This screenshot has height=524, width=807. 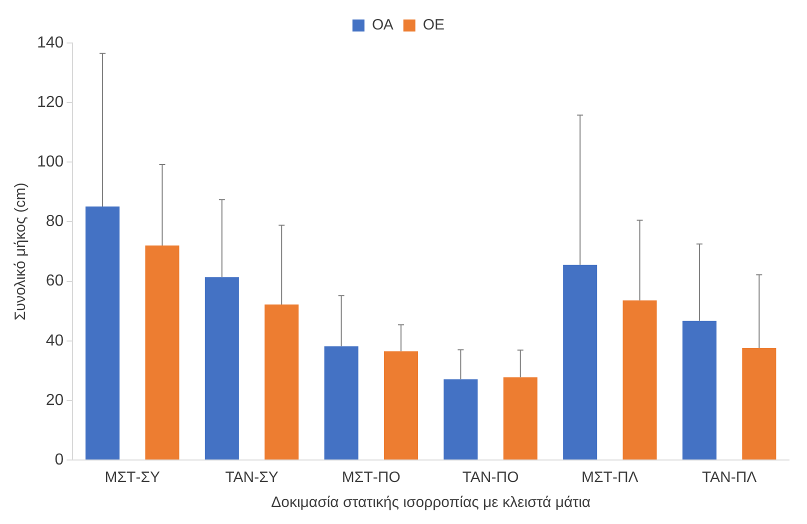 I want to click on y-tick-label: 60, so click(x=55, y=281).